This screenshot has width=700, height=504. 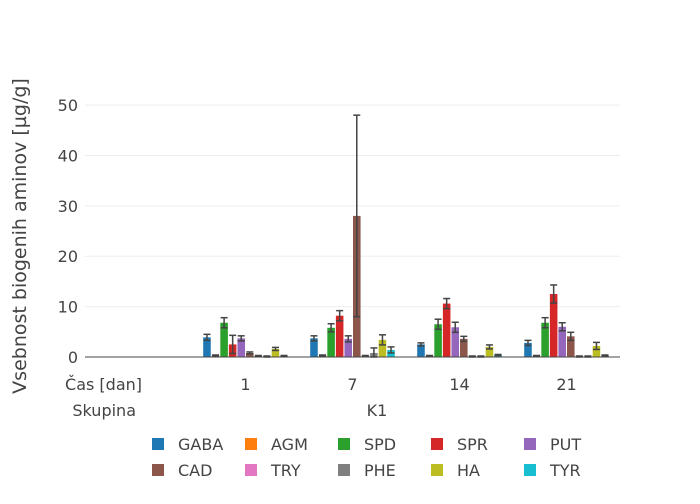 What do you see at coordinates (73, 357) in the screenshot?
I see `y-tick-label: 0` at bounding box center [73, 357].